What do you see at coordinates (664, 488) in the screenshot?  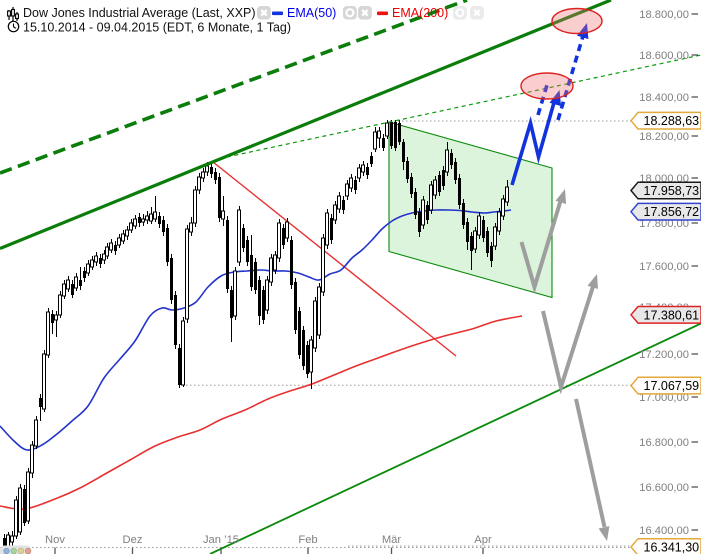 I see `svg-text: 16.600,00` at bounding box center [664, 488].